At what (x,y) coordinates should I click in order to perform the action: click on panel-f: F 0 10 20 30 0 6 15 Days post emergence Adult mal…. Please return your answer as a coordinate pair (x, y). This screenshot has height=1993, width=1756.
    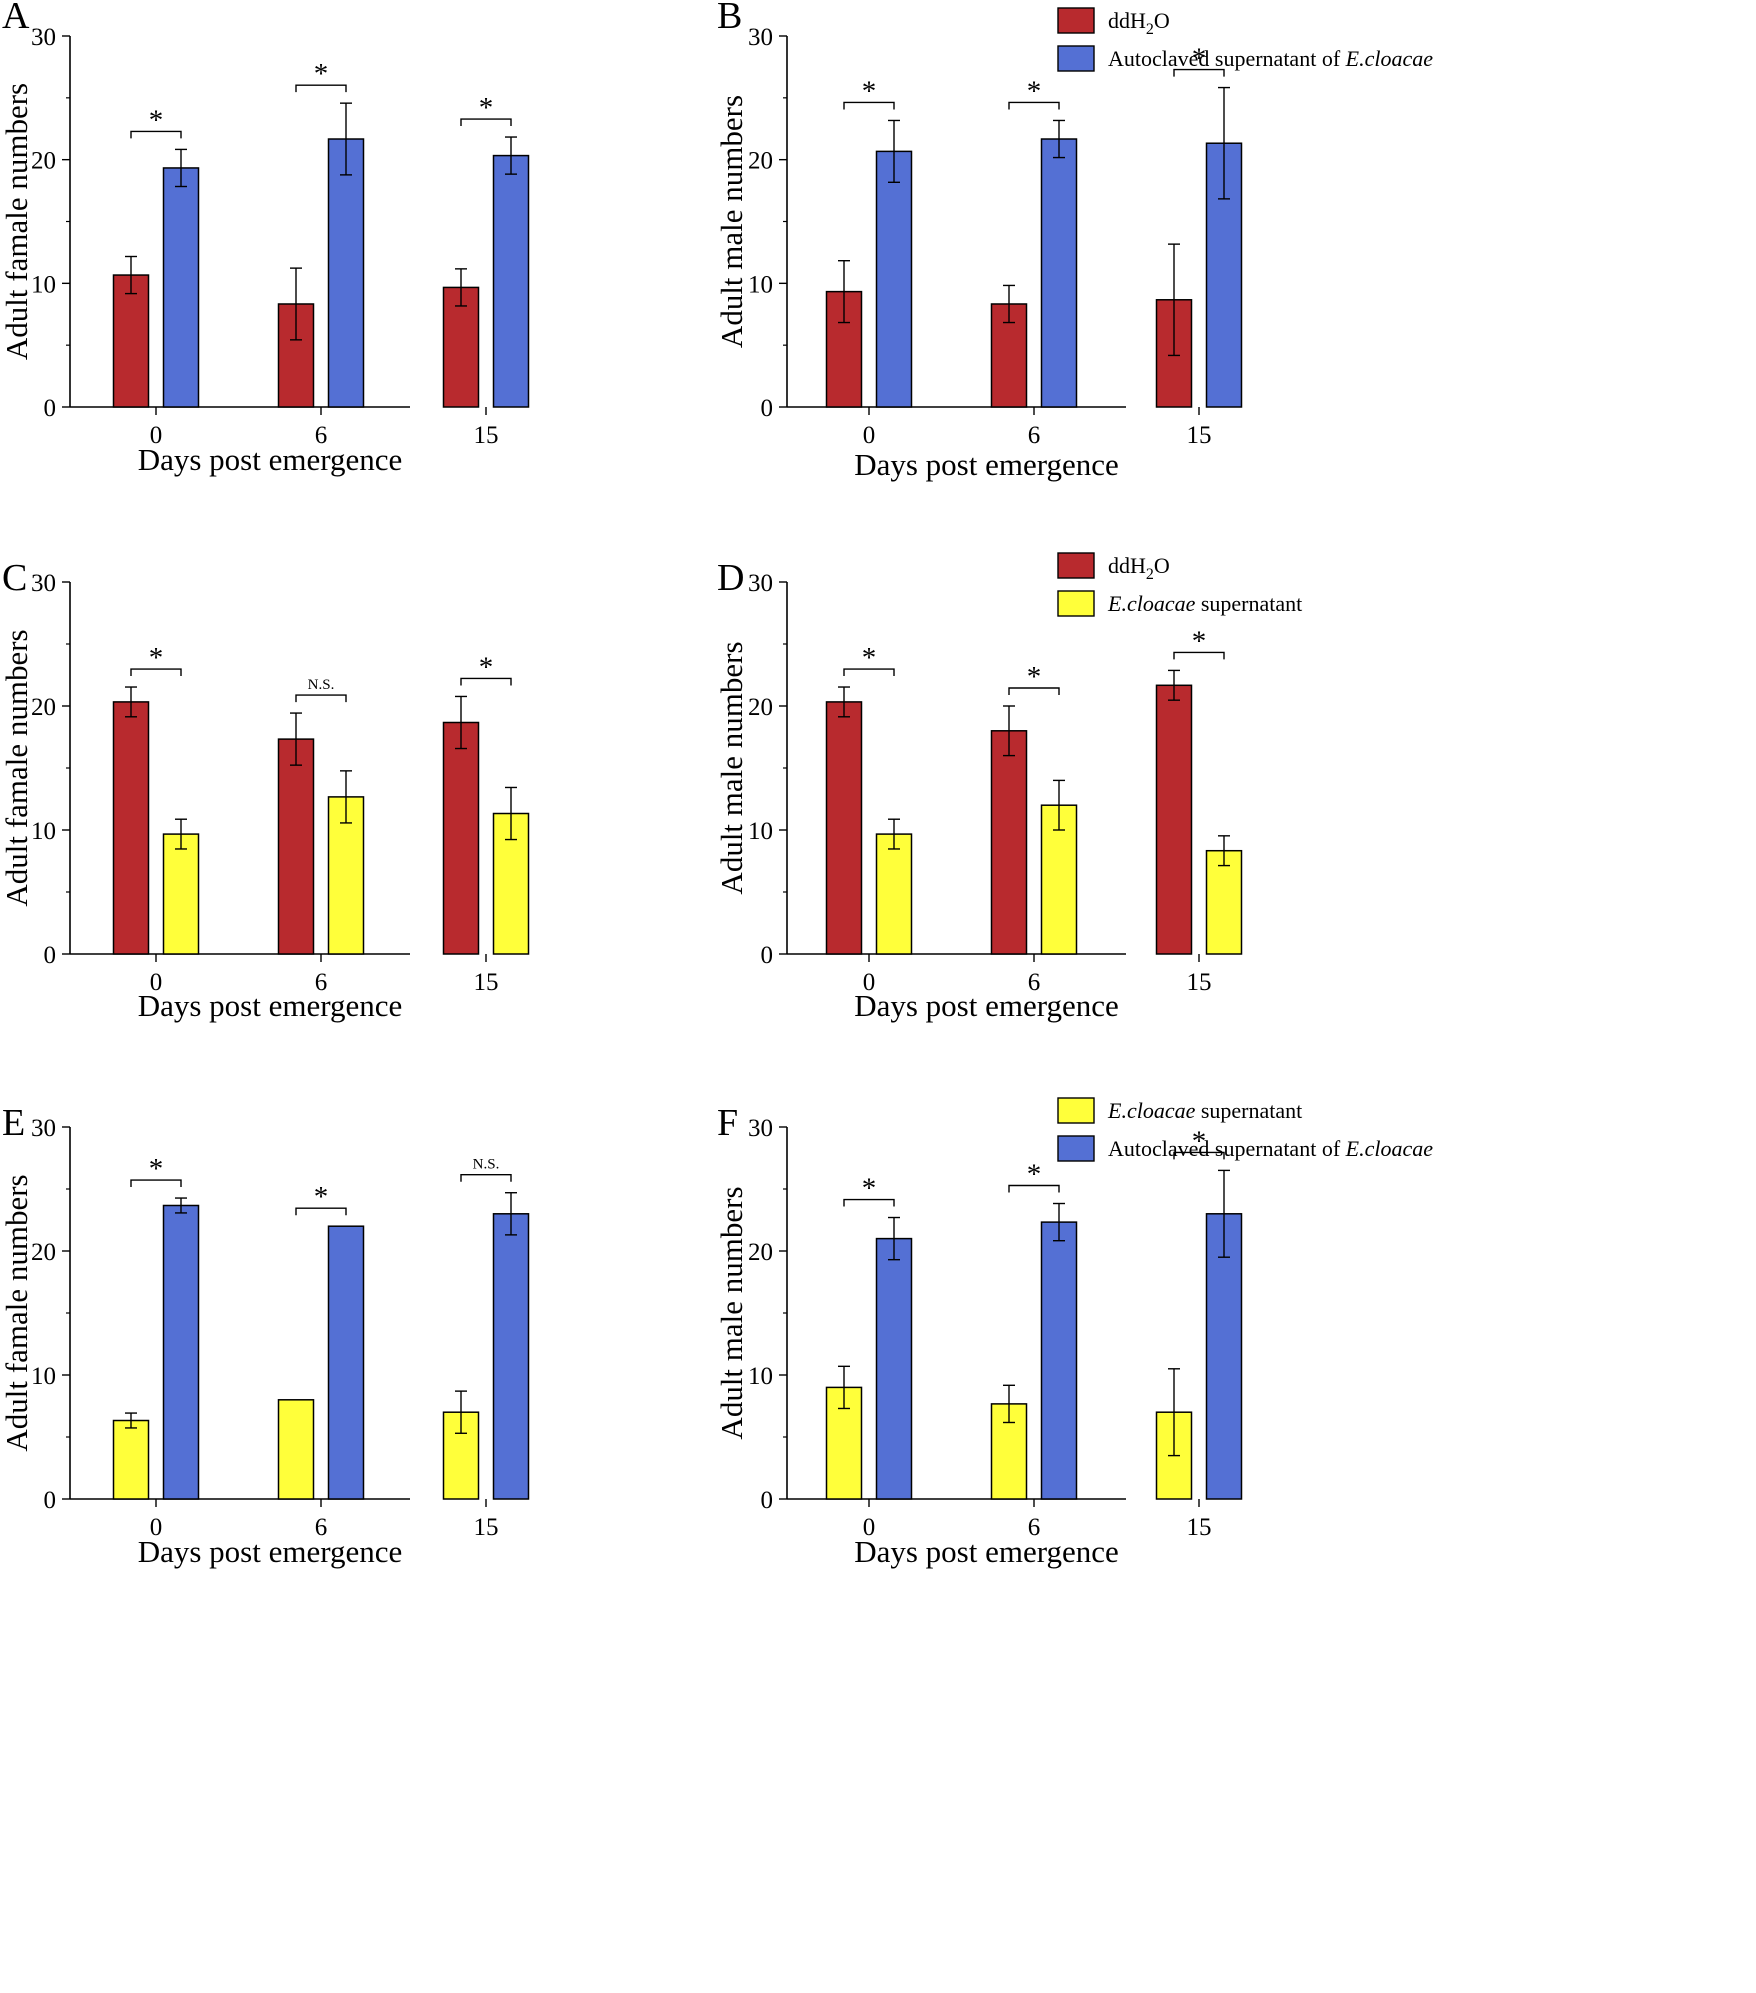
    Looking at the image, I should click on (1073, 1333).